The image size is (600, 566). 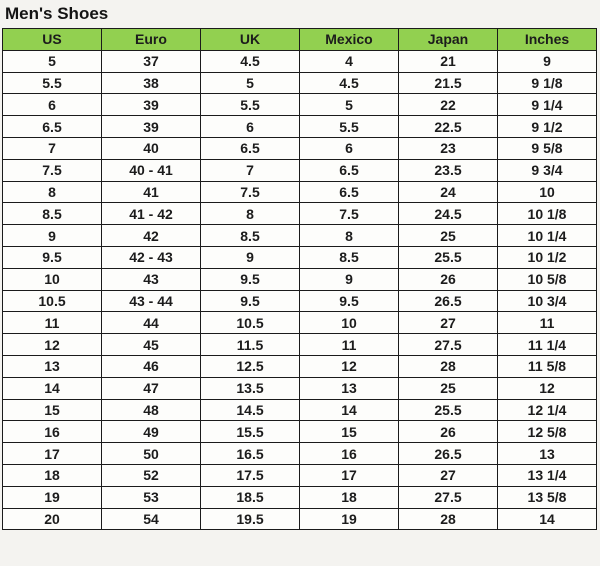 What do you see at coordinates (151, 39) in the screenshot?
I see `column-header-euro: Euro` at bounding box center [151, 39].